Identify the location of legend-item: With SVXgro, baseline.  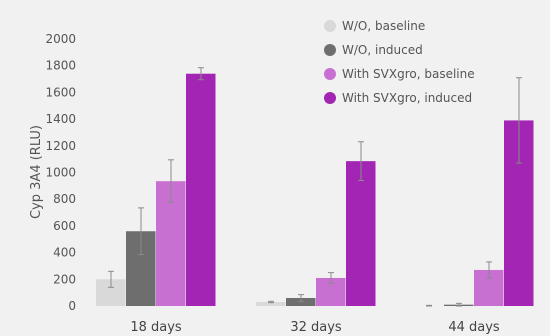
(399, 74).